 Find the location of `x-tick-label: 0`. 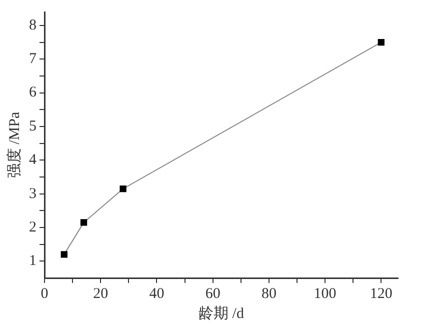

x-tick-label: 0 is located at coordinates (44, 294).